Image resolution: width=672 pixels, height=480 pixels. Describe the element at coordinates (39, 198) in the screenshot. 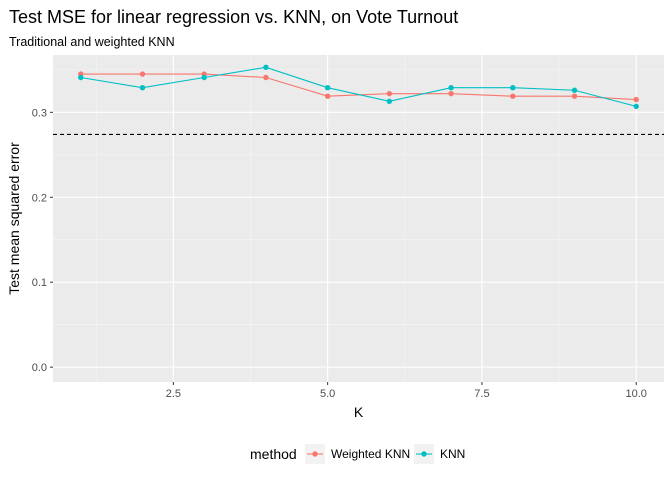

I see `y-tick-label: 0.2` at that location.